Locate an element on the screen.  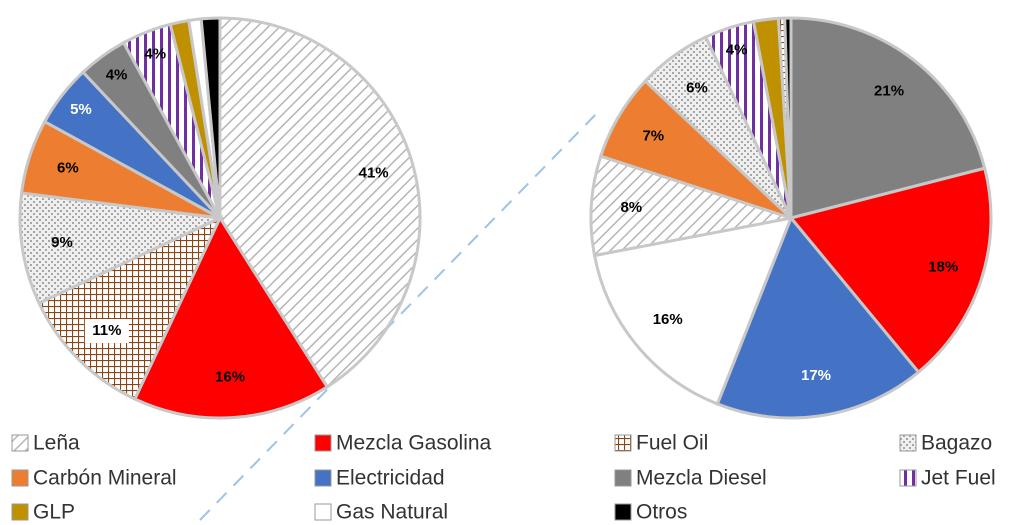
legend-label: GLP is located at coordinates (54, 512).